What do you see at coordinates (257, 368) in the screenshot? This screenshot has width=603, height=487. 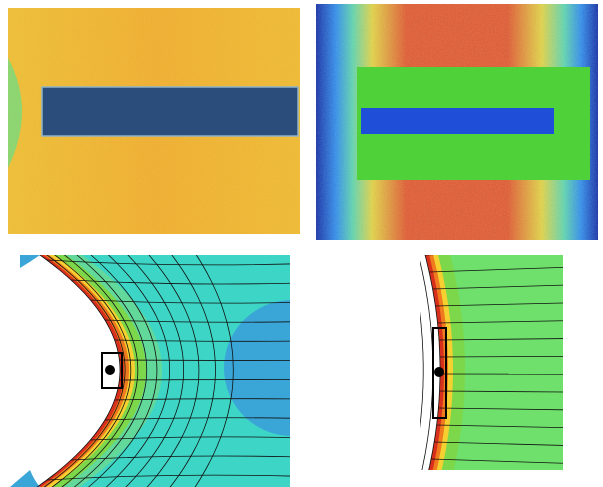 I see `contour-blue` at bounding box center [257, 368].